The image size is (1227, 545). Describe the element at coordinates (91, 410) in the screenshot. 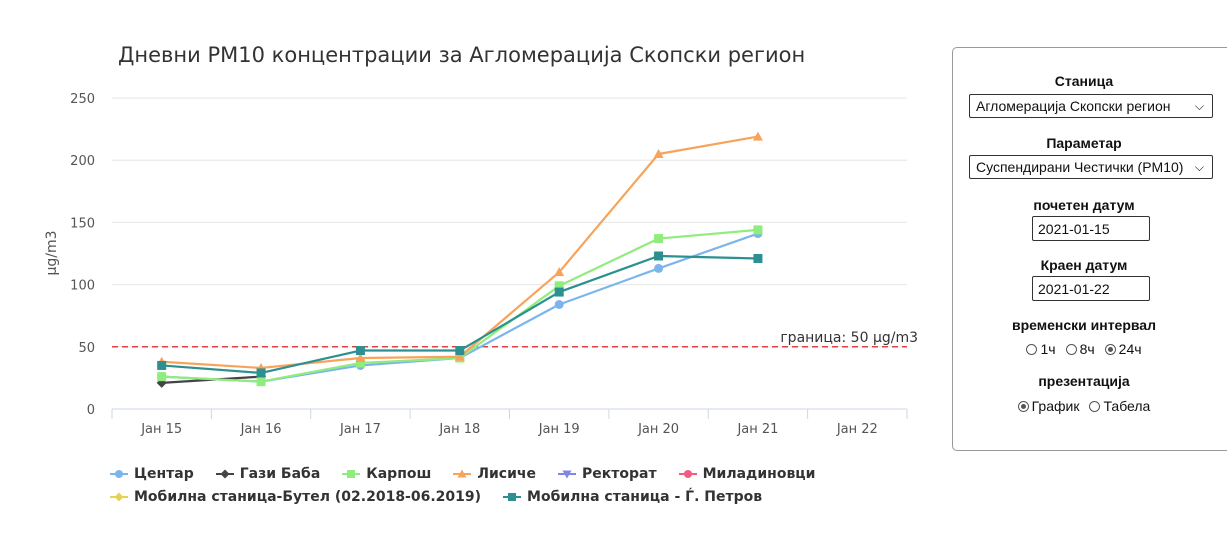

I see `y-tick-label: 0` at that location.